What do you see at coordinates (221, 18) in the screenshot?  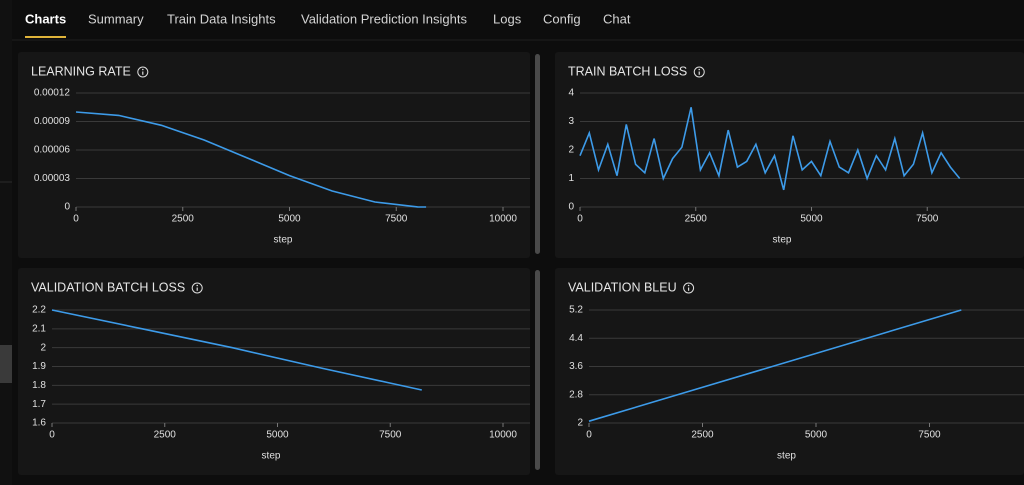 I see `tab: Train Data Insights` at bounding box center [221, 18].